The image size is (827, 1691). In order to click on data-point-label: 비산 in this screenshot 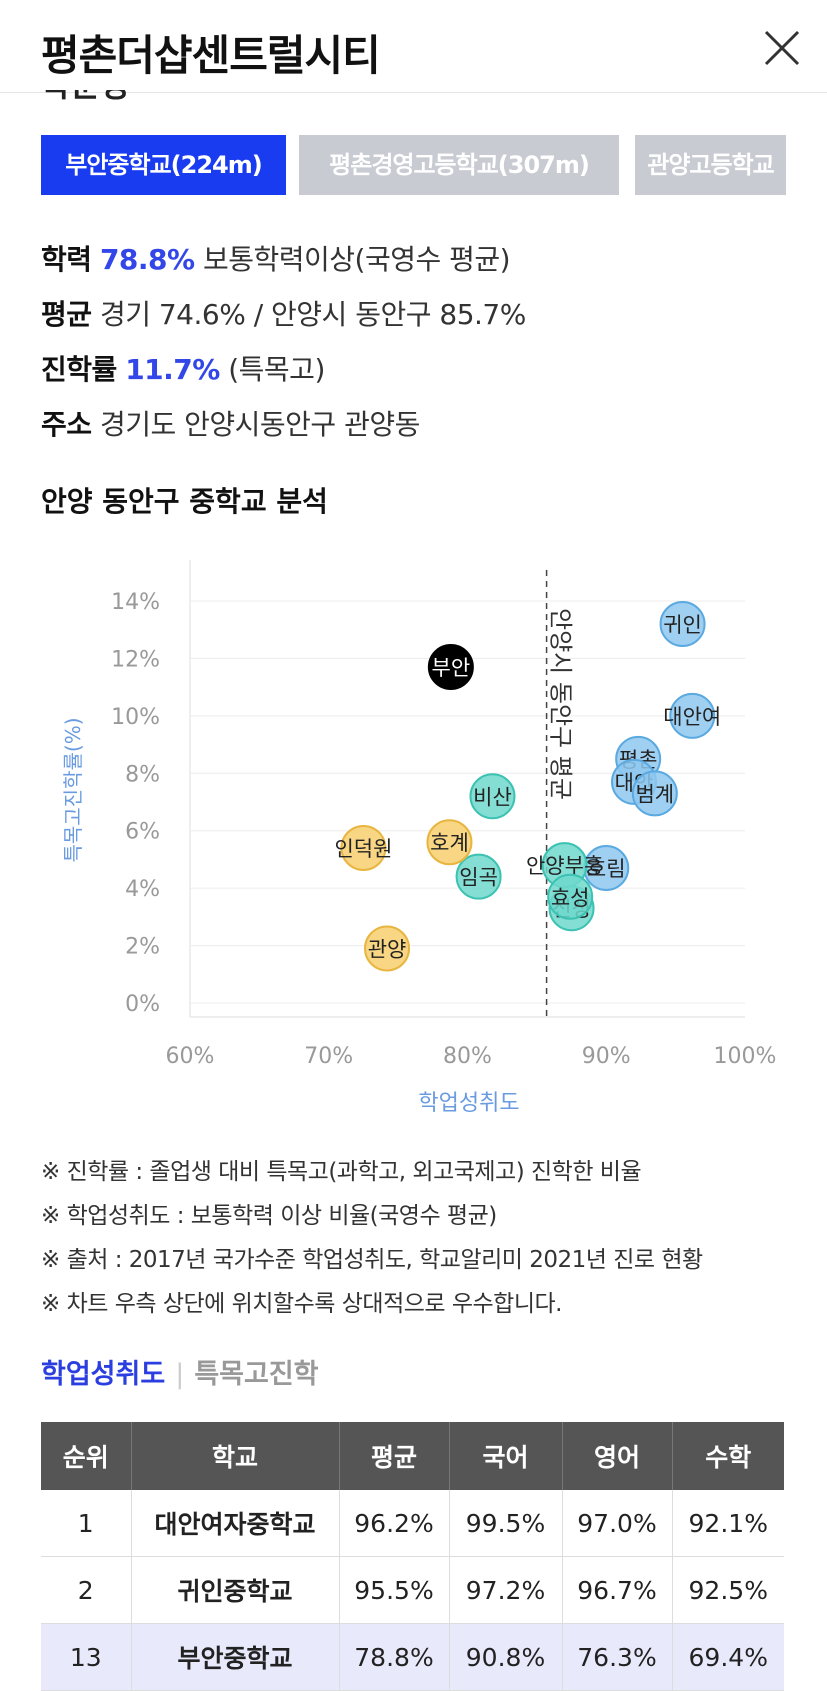, I will do `click(492, 797)`.